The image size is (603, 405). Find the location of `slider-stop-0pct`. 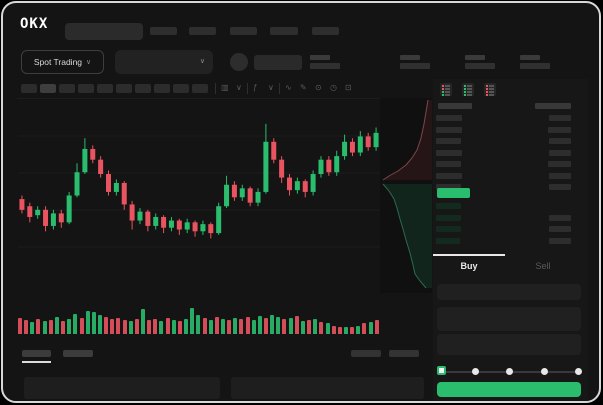

slider-stop-0pct is located at coordinates (441, 370).